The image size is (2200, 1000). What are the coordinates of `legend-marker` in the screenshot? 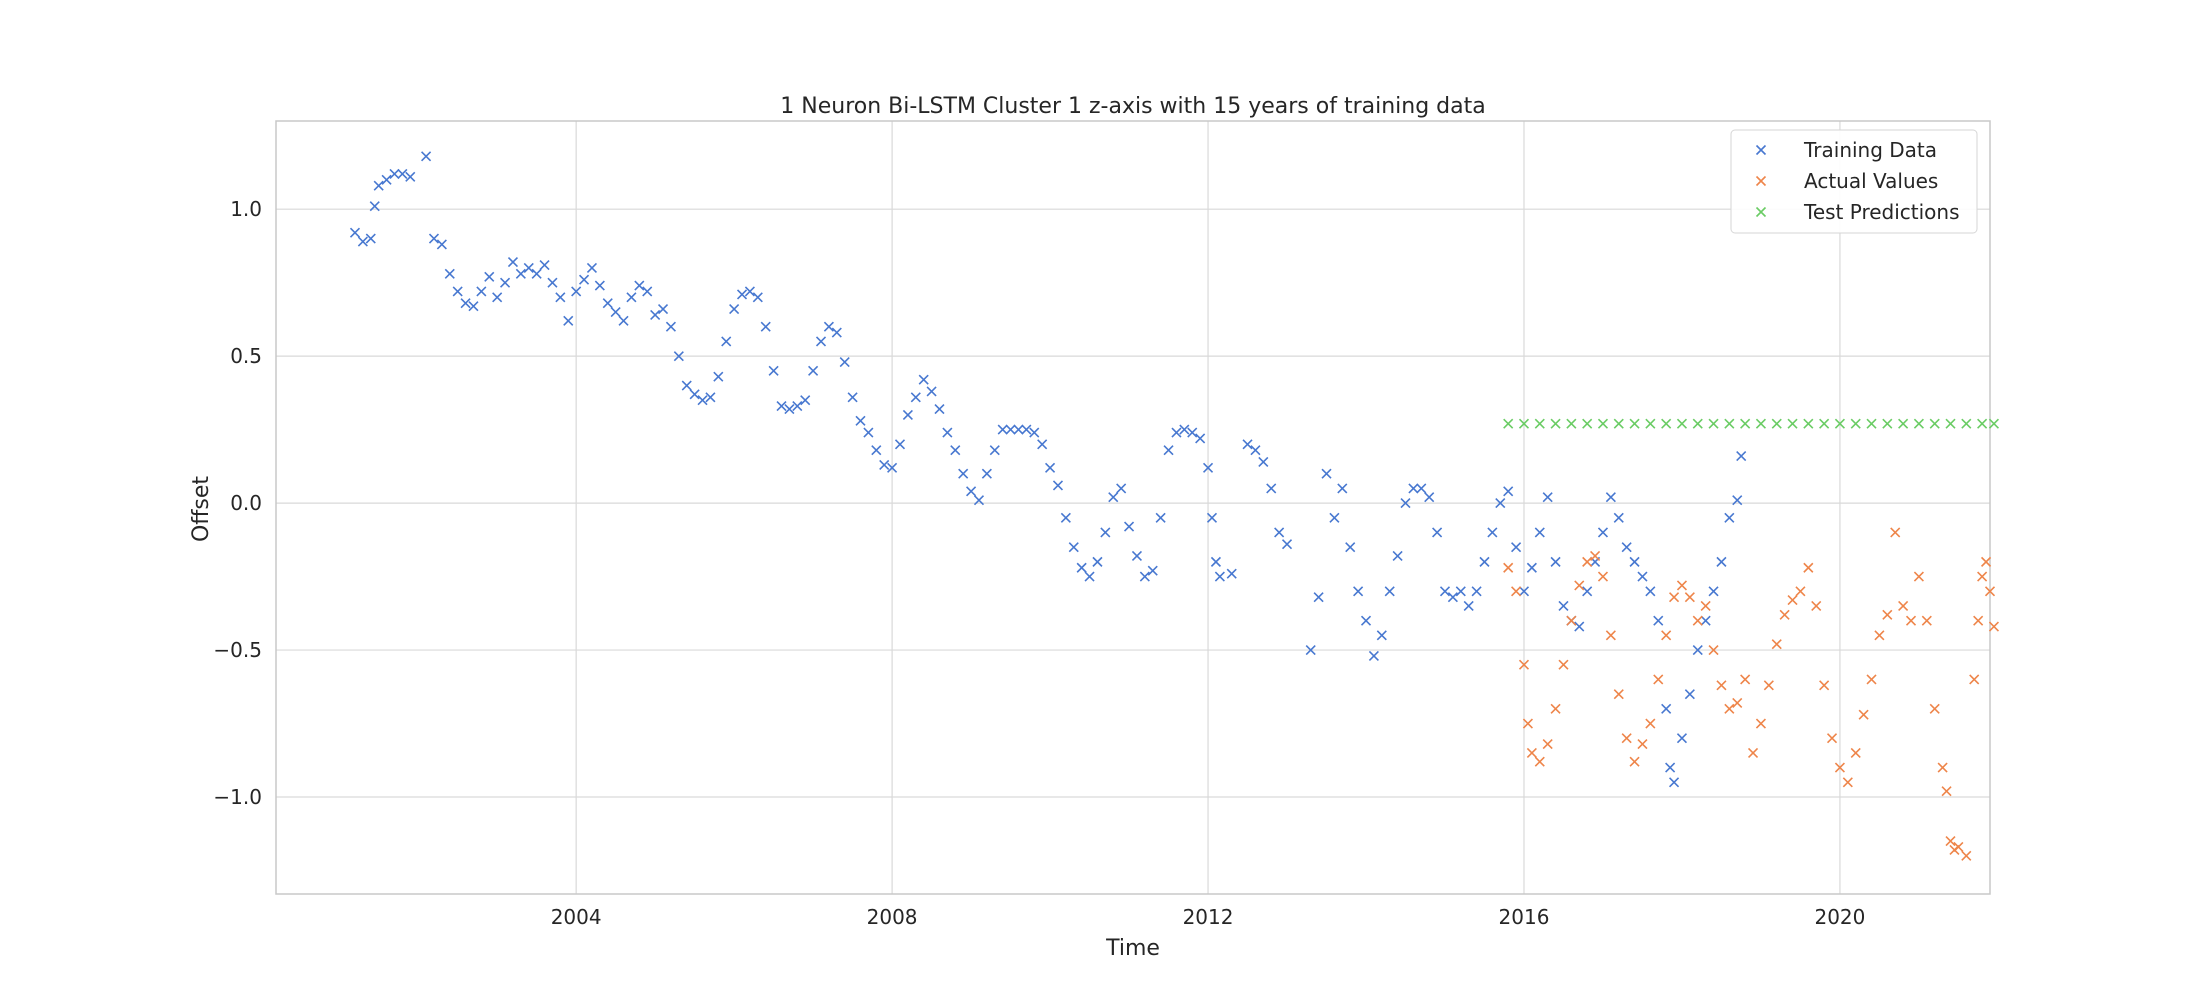 It's located at (1761, 181).